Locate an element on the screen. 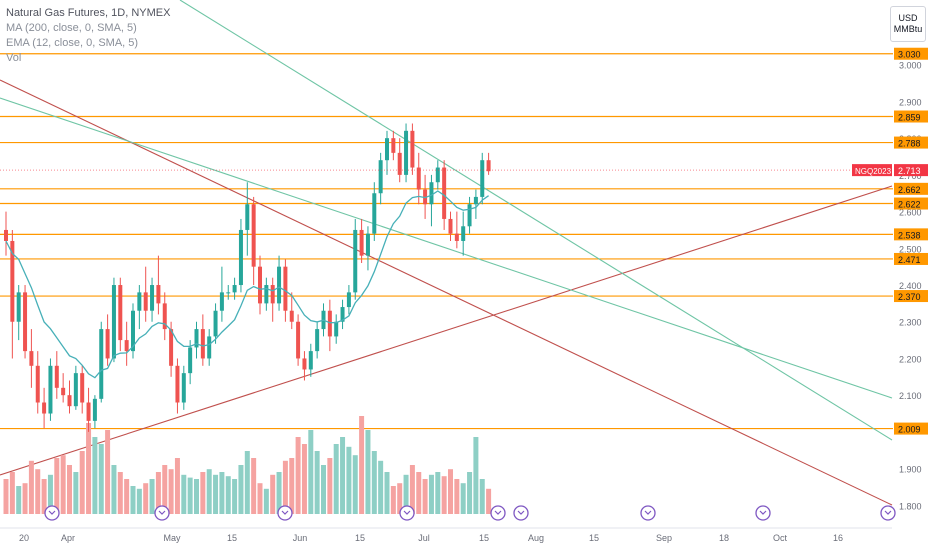  y-tick-label-1: 2.900 is located at coordinates (910, 102).